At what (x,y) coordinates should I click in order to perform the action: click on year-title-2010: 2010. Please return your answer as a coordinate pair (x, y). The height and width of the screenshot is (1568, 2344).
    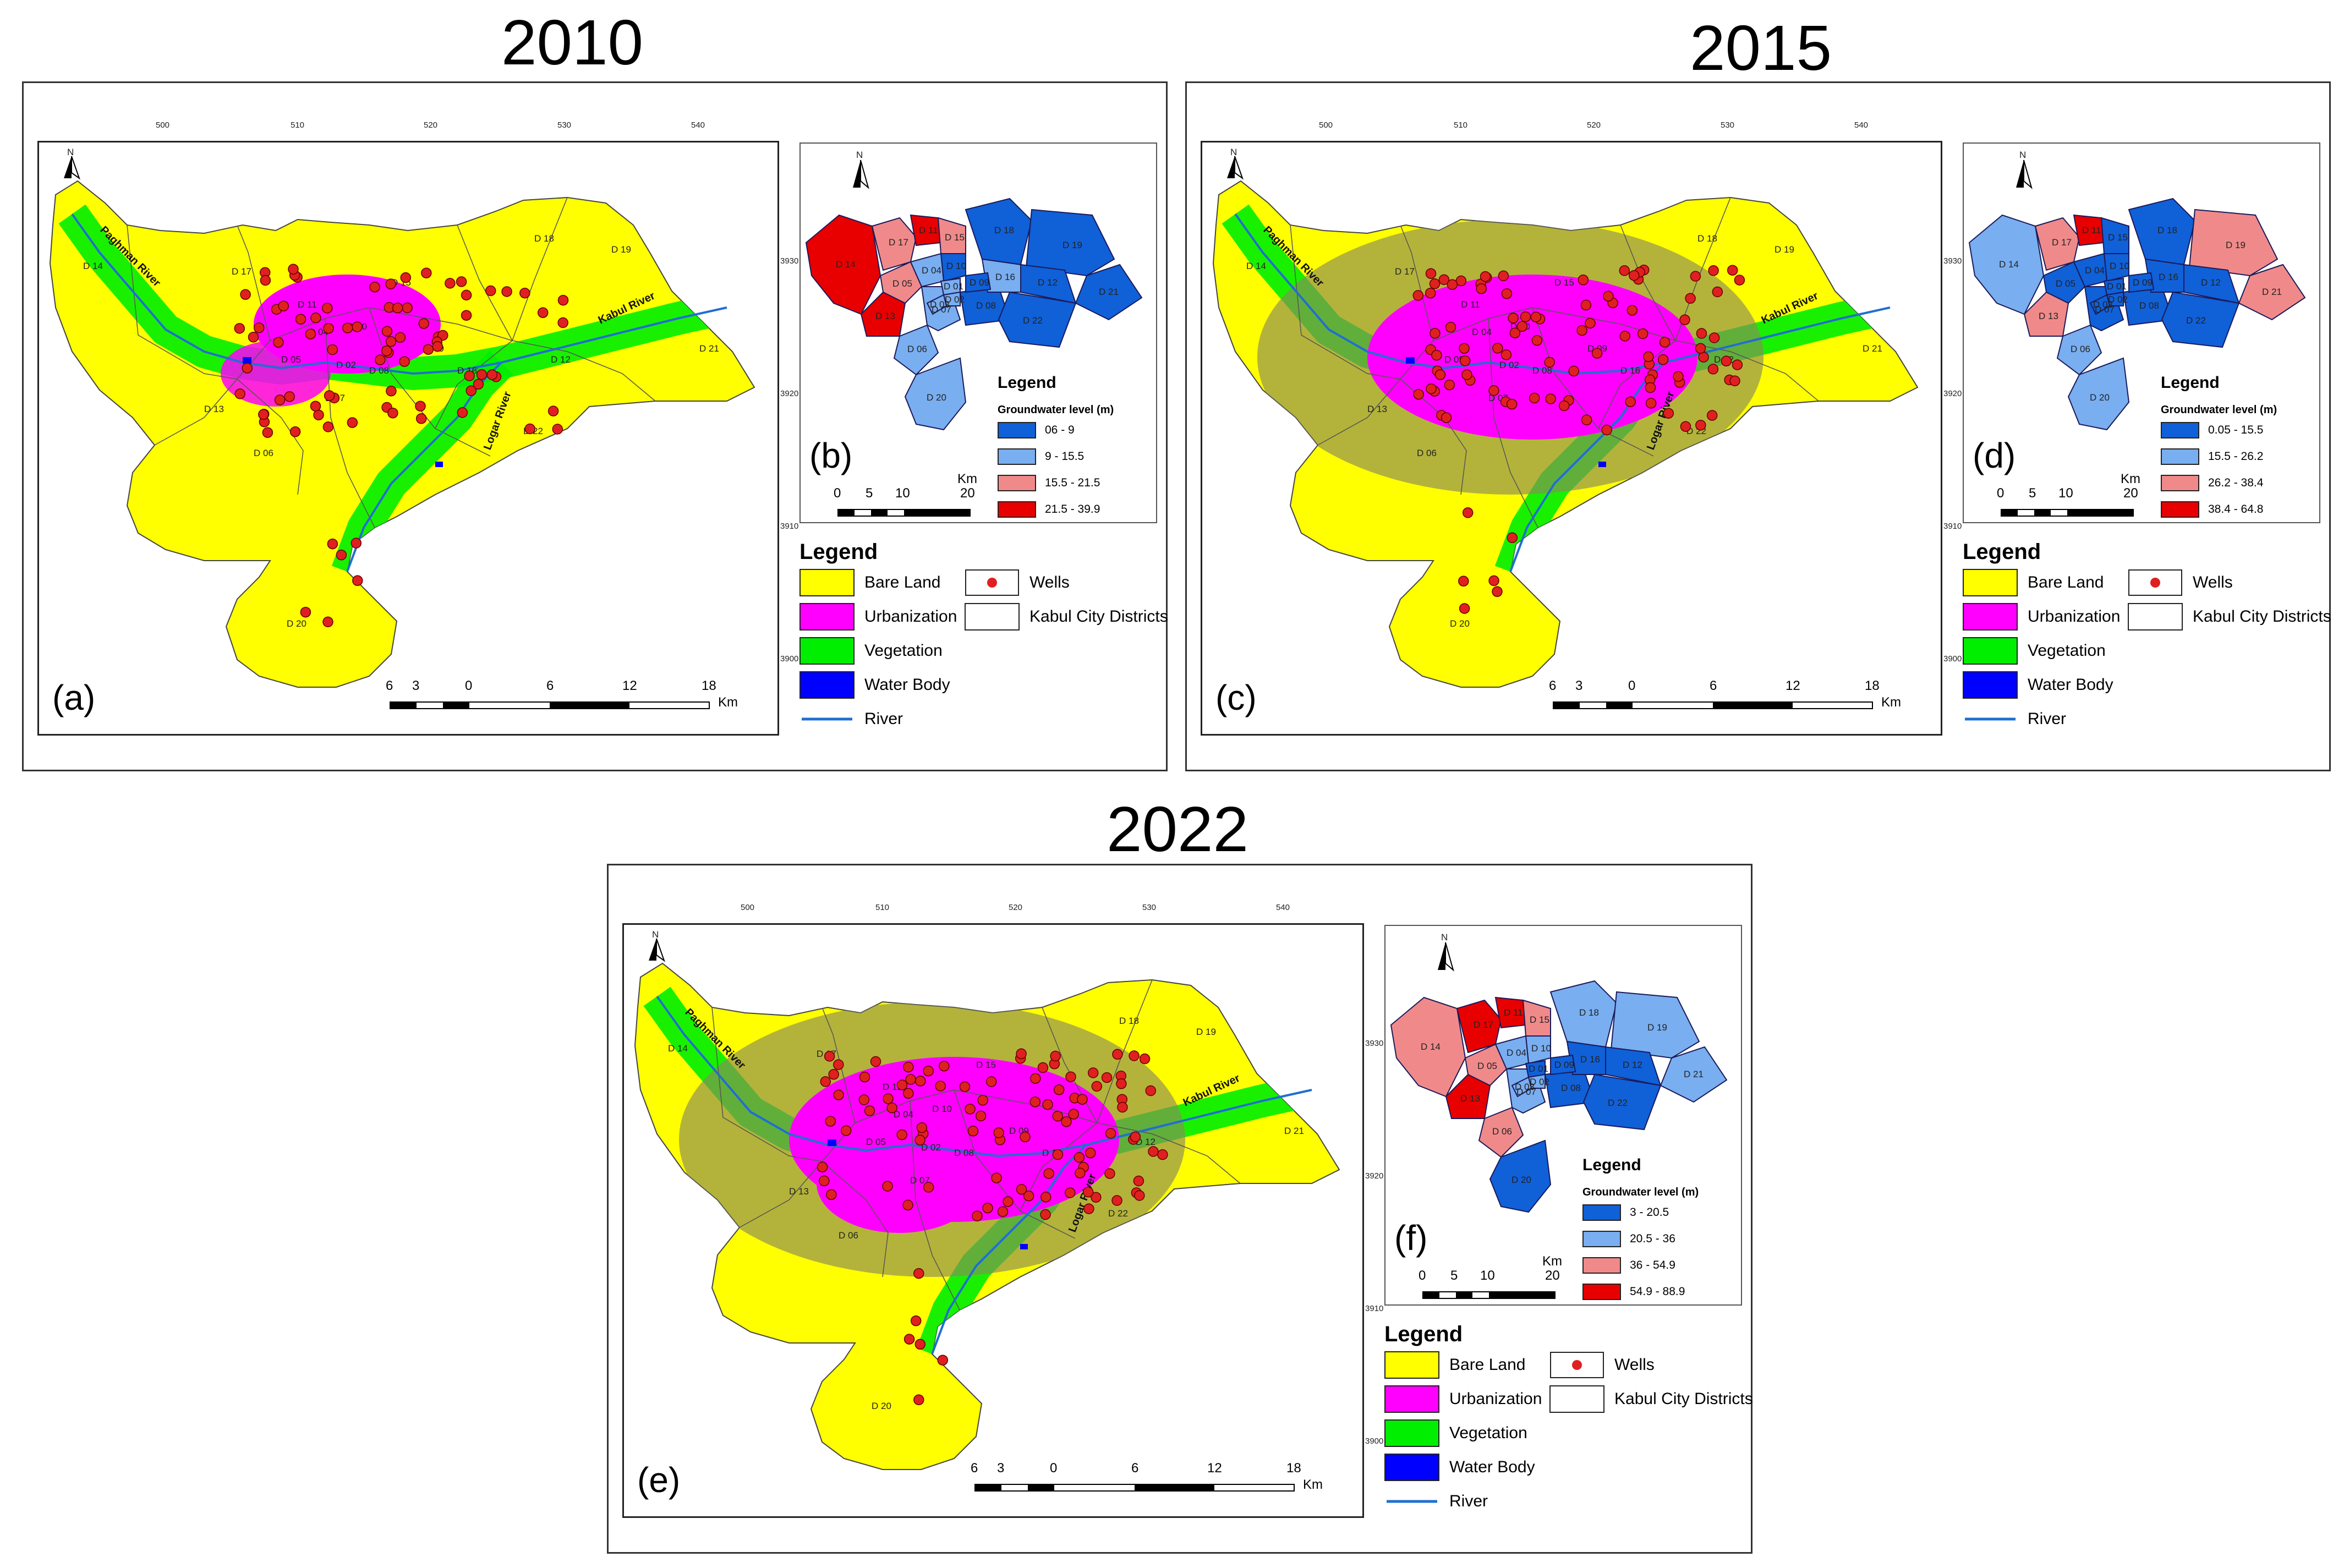
    Looking at the image, I should click on (572, 42).